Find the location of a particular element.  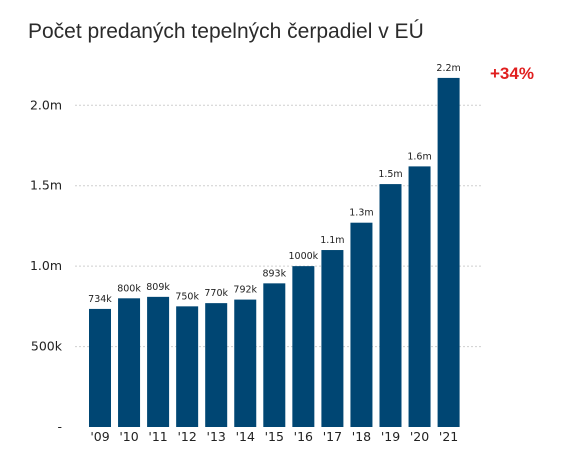

x-tick-label: '12 is located at coordinates (186, 436).